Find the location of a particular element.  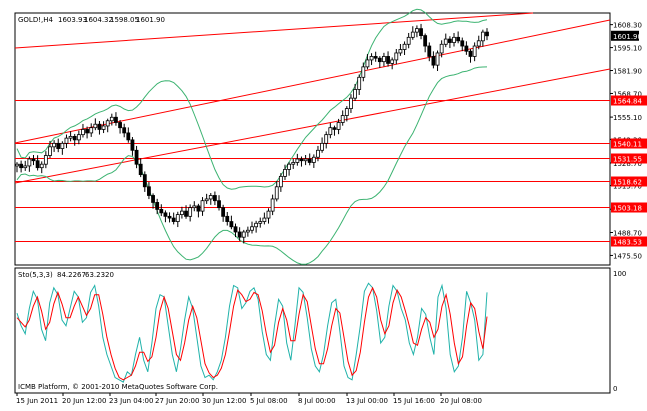

close-value: 1601.90 is located at coordinates (150, 20).